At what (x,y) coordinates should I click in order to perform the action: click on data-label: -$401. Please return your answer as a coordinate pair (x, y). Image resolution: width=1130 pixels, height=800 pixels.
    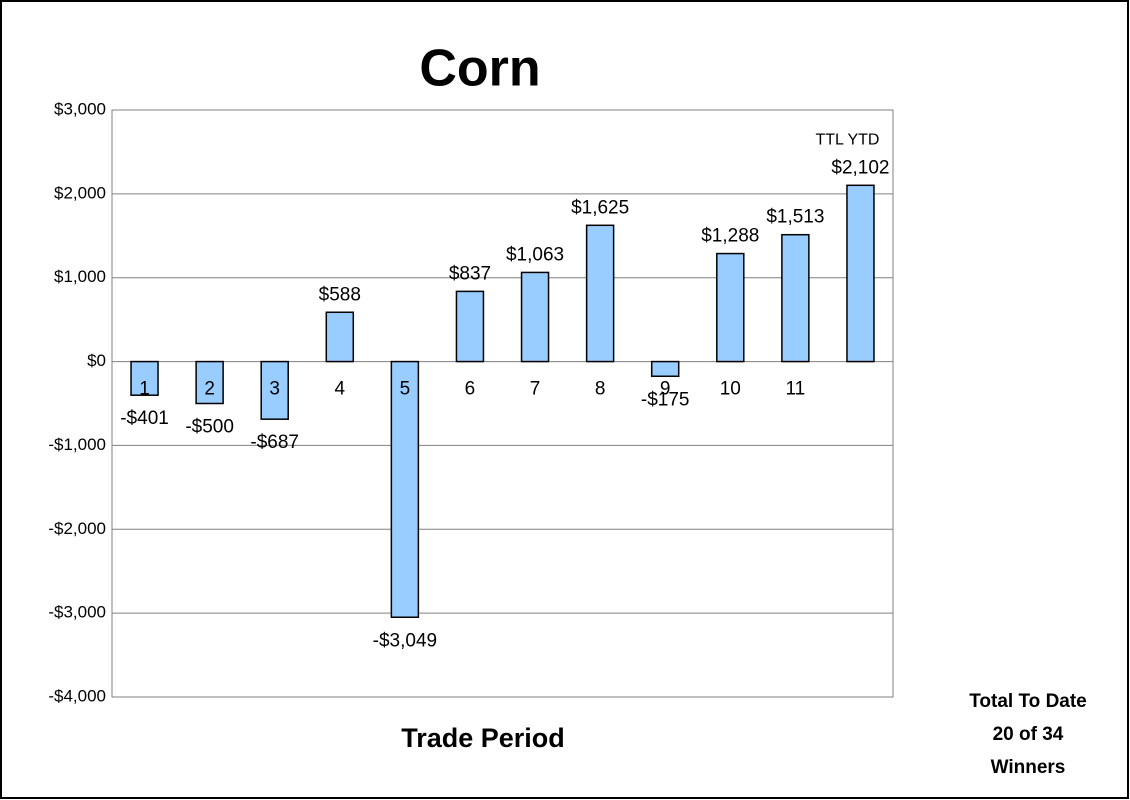
    Looking at the image, I should click on (144, 418).